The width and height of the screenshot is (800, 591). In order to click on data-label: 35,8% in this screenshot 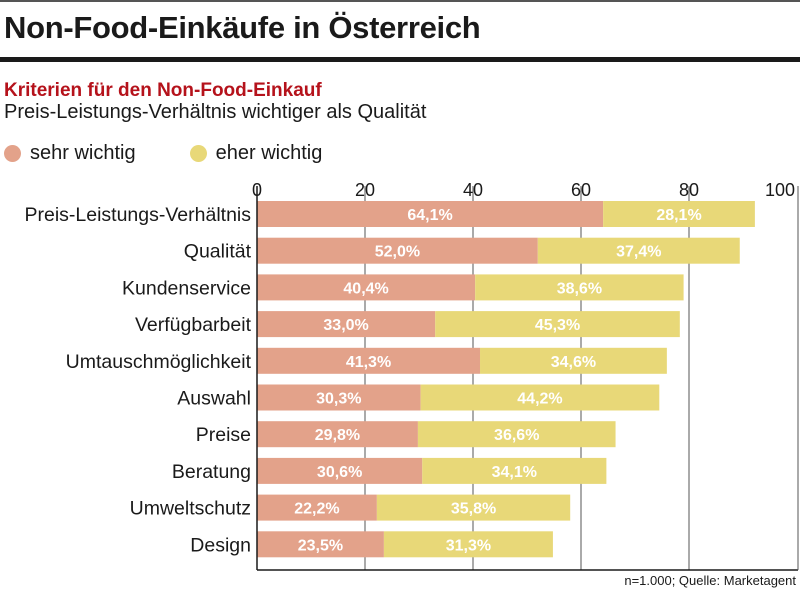, I will do `click(473, 509)`.